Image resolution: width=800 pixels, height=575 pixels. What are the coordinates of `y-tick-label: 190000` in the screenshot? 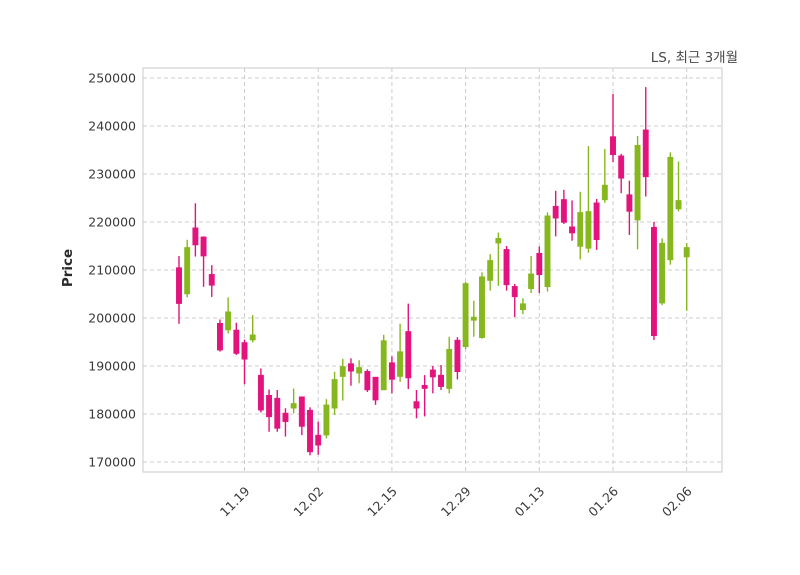 It's located at (112, 366).